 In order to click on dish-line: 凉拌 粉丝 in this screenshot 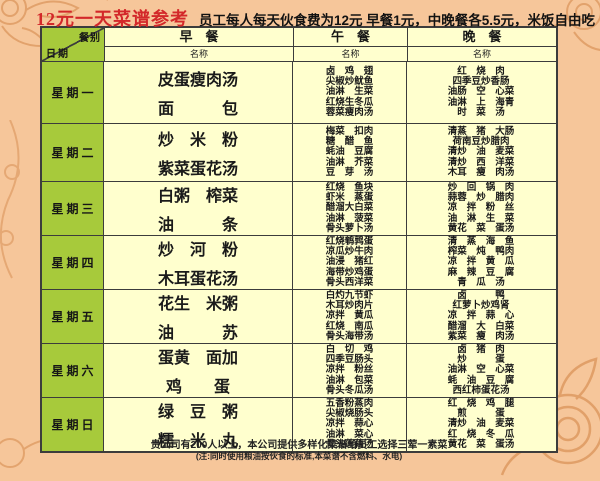, I will do `click(349, 370)`.